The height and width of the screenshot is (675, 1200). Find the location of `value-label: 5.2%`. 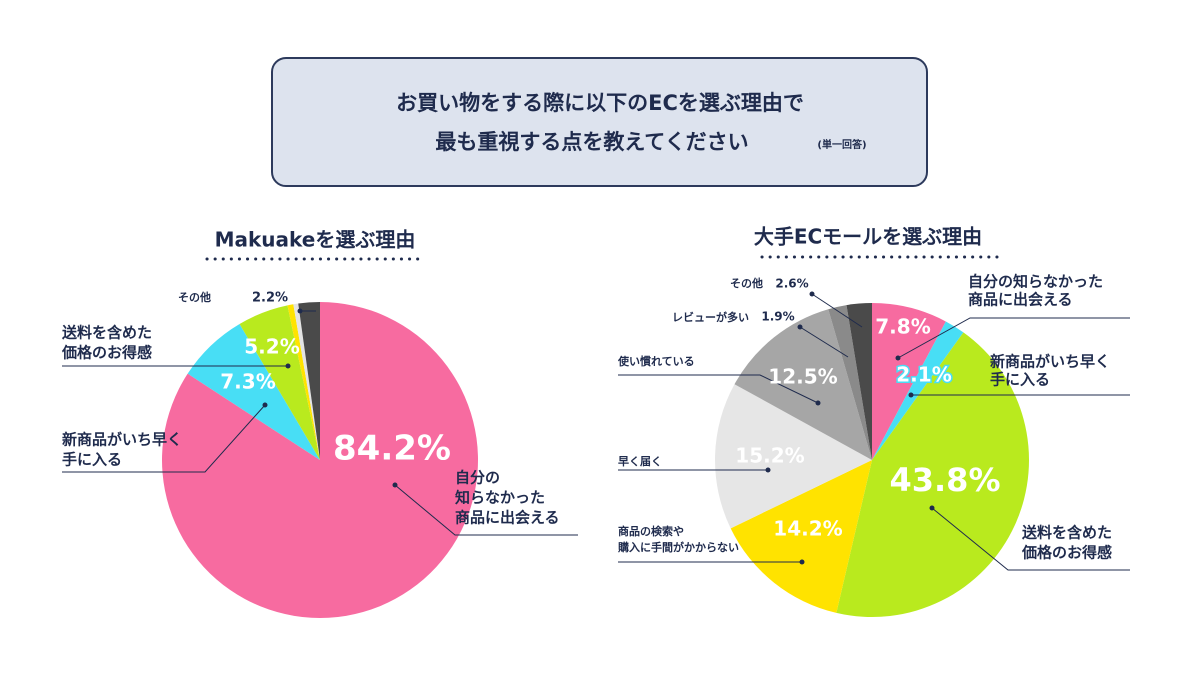

value-label: 5.2% is located at coordinates (271, 347).